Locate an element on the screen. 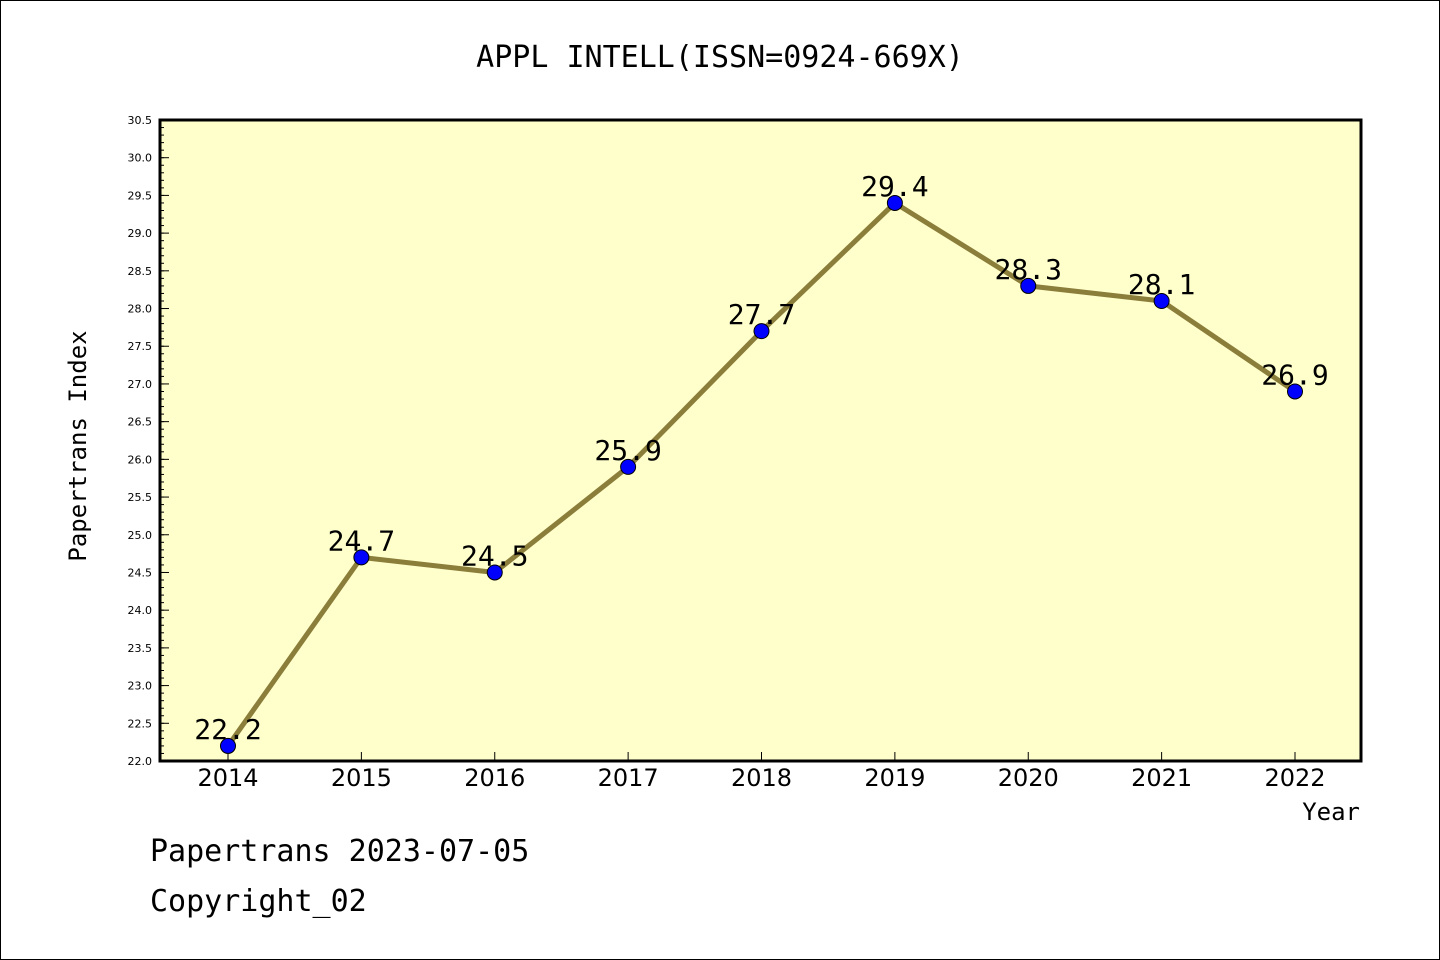  data-label-2020: 28.3 is located at coordinates (1028, 269).